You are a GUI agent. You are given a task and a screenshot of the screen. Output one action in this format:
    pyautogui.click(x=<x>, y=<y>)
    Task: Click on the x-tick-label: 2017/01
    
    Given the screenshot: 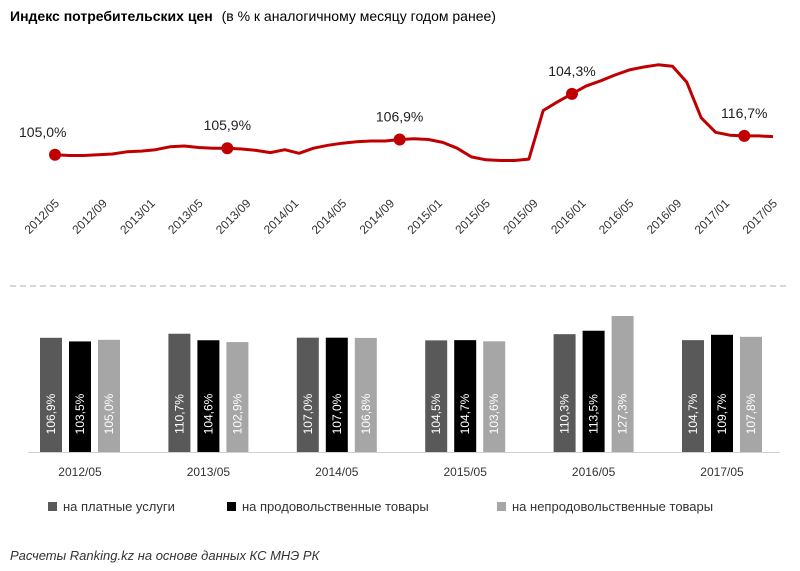 What is the action you would take?
    pyautogui.click(x=712, y=216)
    